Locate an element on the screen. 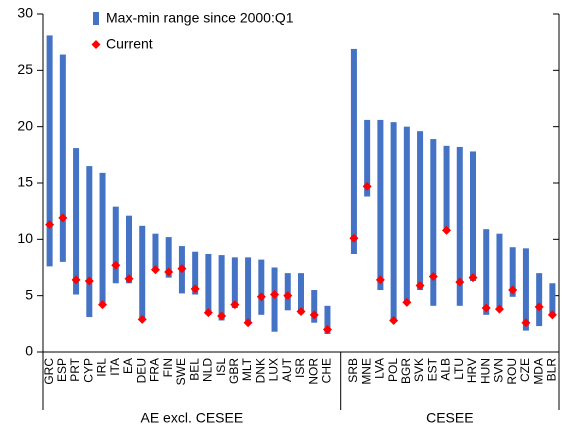 The image size is (562, 433). x-tick-label: HRV is located at coordinates (472, 370).